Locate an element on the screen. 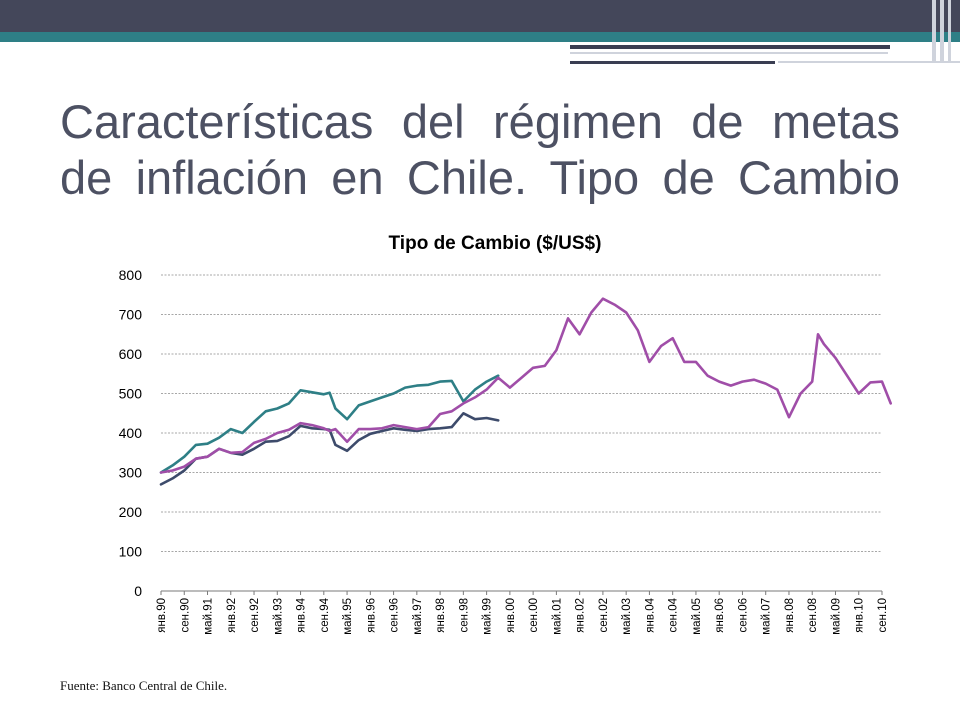 This screenshot has width=960, height=720. y-tick-label: 700 is located at coordinates (131, 315).